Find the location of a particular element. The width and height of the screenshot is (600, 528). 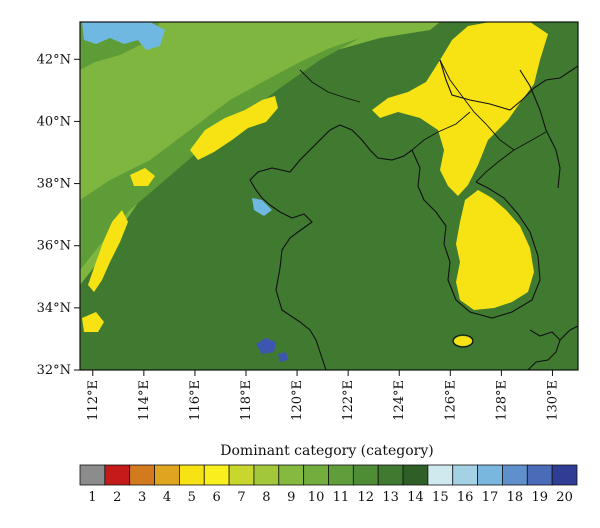

lat-label: 40°N is located at coordinates (54, 121).